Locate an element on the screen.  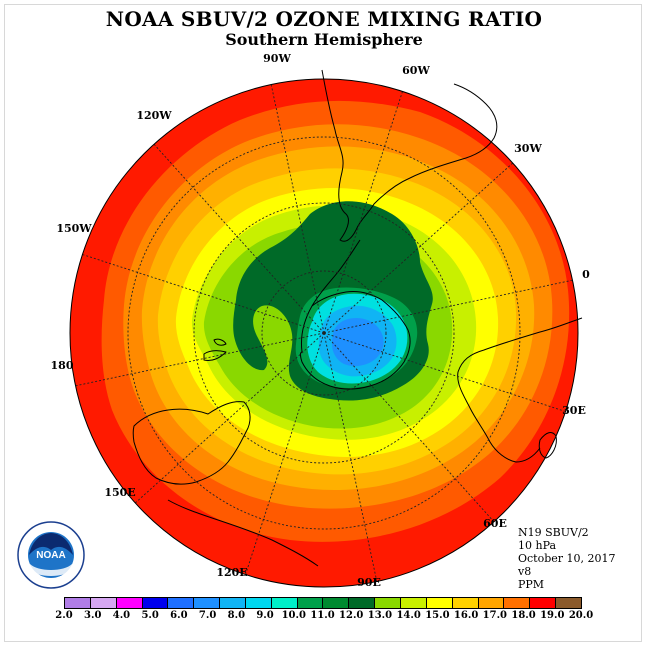
colorbar-tick-label: 9.0 is located at coordinates (265, 615).